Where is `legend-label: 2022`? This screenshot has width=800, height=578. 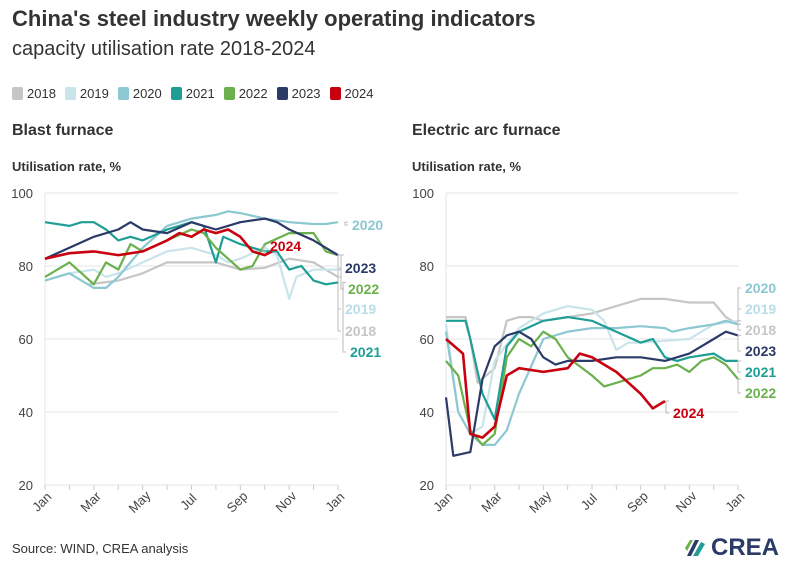
legend-label: 2022 is located at coordinates (253, 93).